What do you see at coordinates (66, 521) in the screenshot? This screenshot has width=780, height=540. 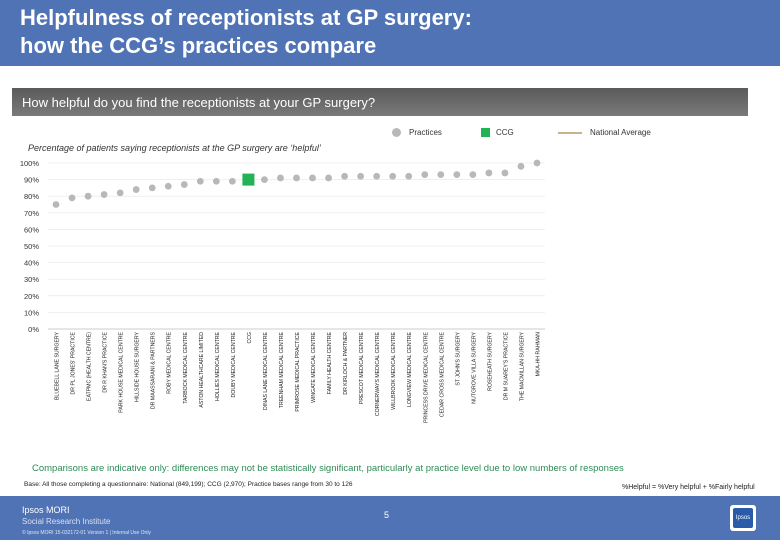 I see `brand-subtitle: Social Research Institute` at bounding box center [66, 521].